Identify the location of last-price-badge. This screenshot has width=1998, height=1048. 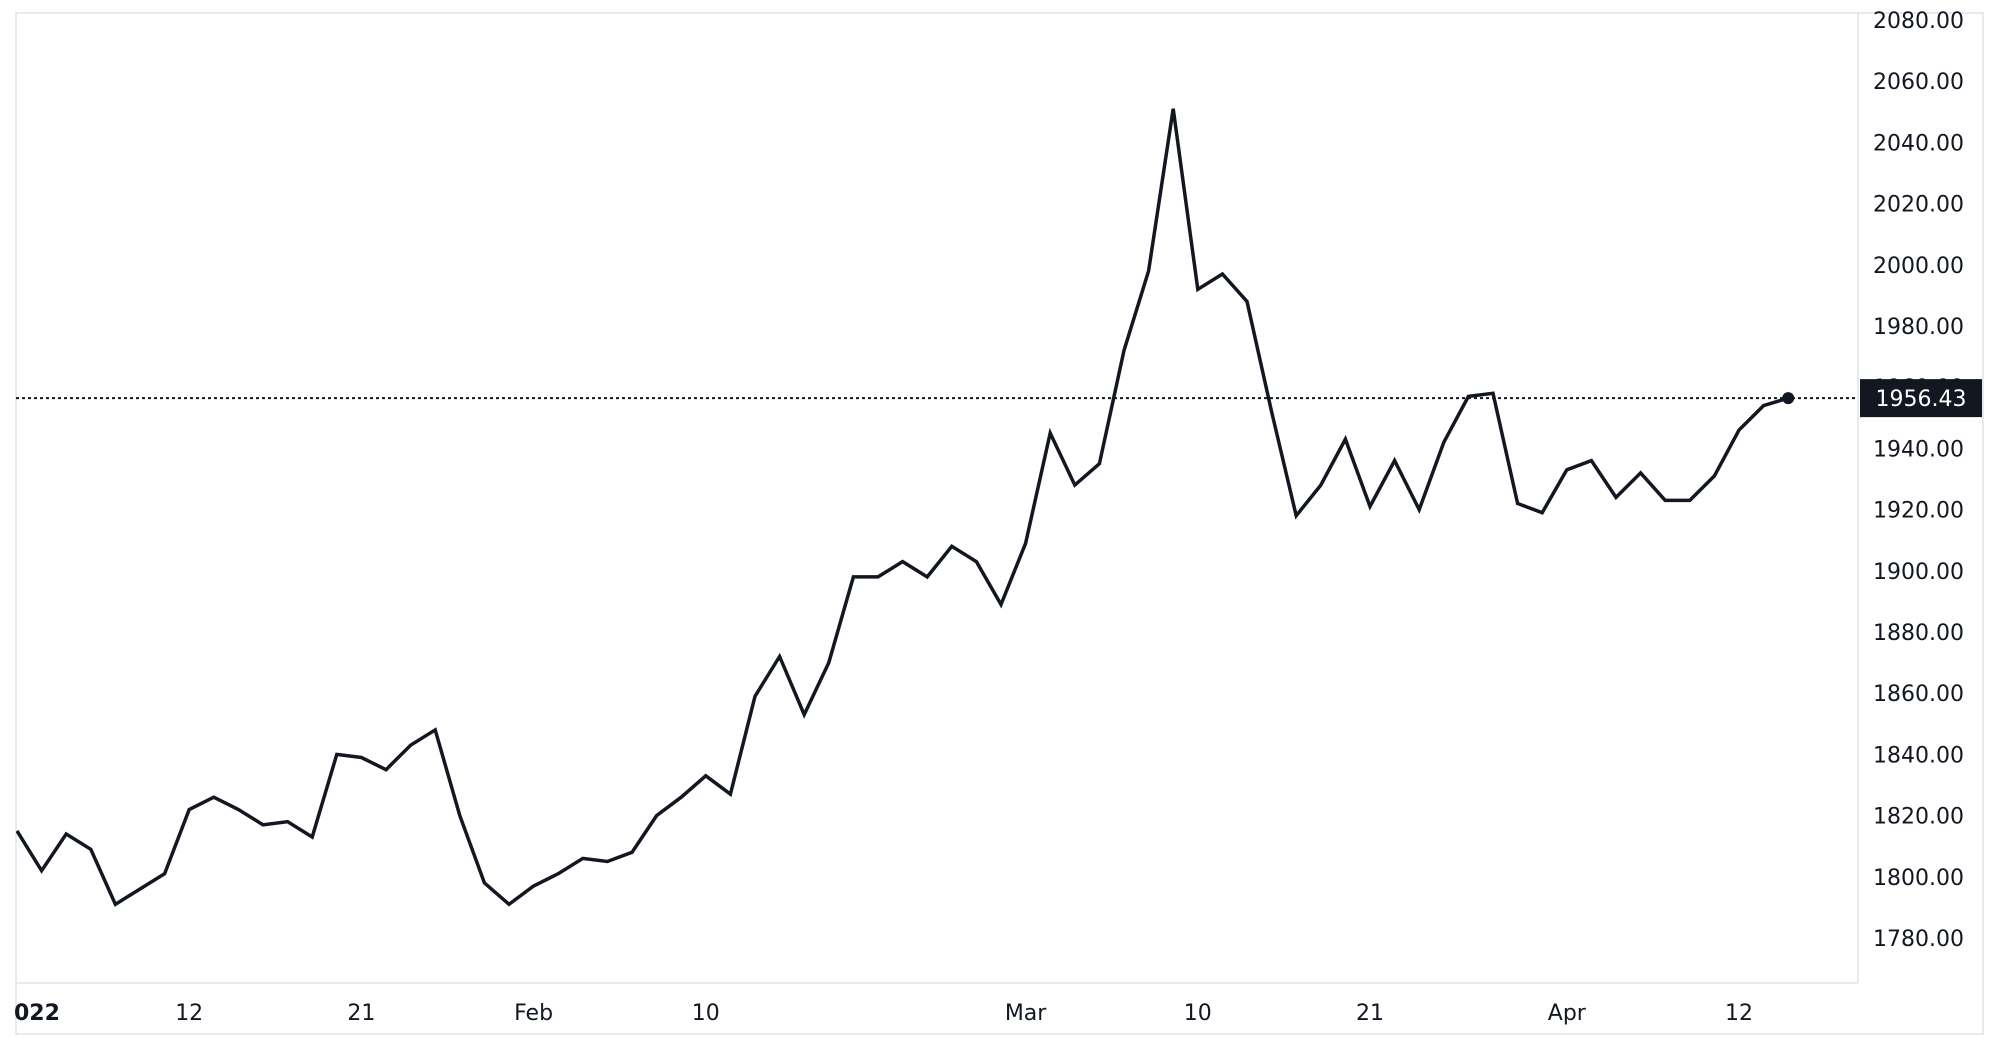
(1921, 398).